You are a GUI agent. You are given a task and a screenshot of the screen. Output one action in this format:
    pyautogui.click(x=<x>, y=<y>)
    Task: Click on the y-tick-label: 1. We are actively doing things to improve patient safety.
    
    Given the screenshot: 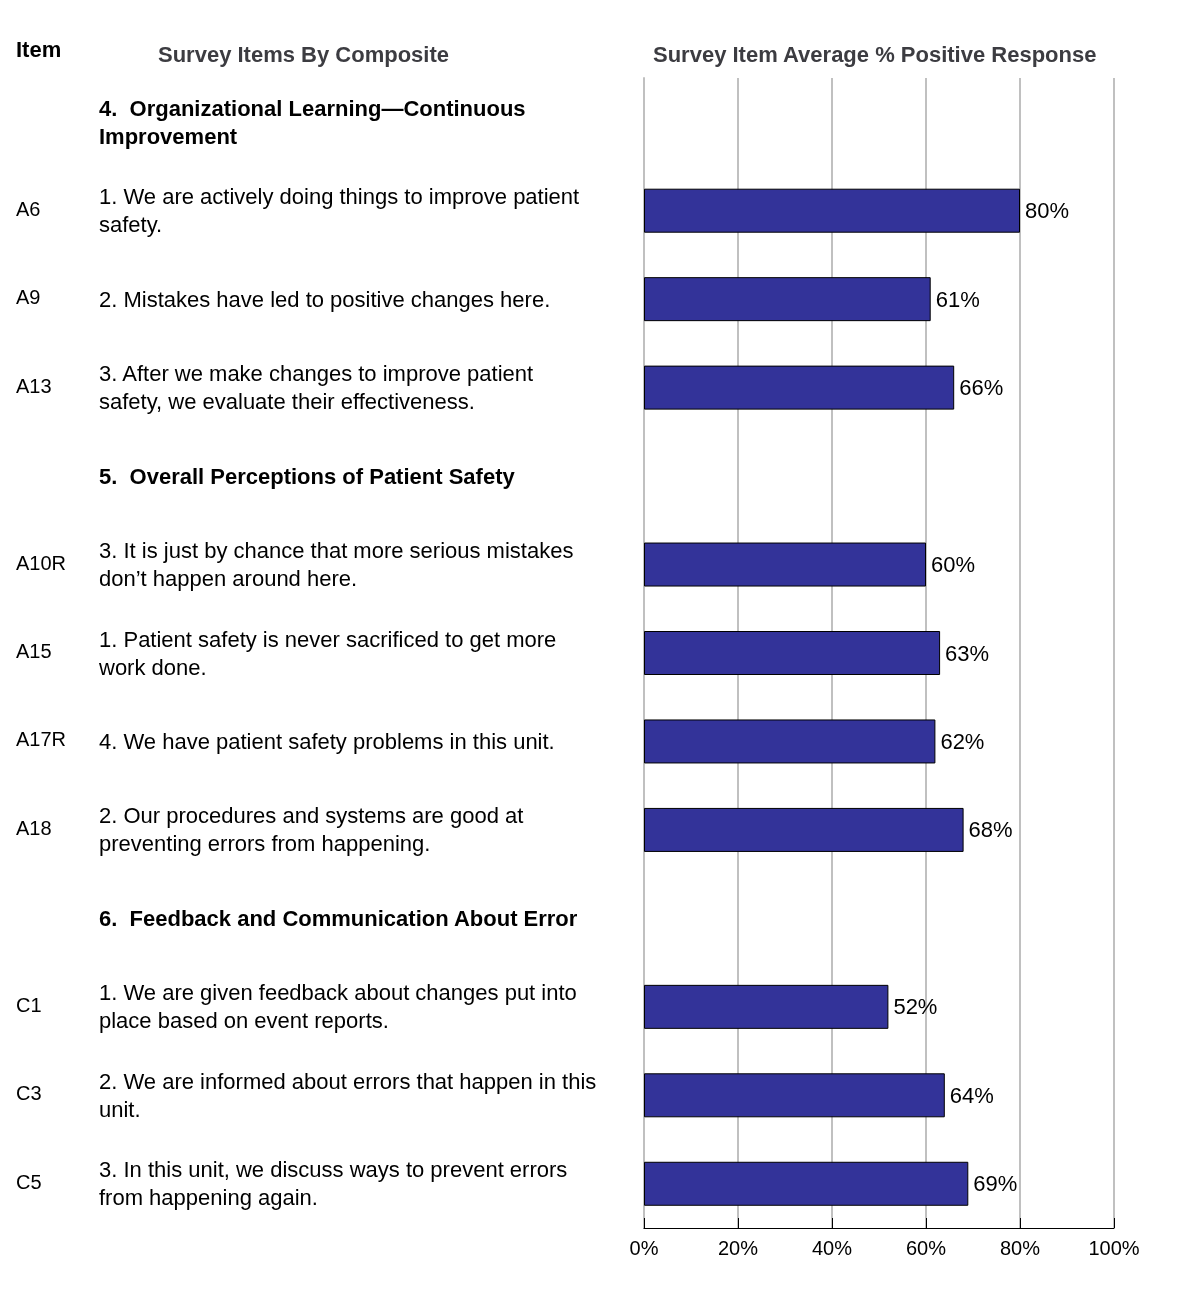 What is the action you would take?
    pyautogui.click(x=339, y=211)
    